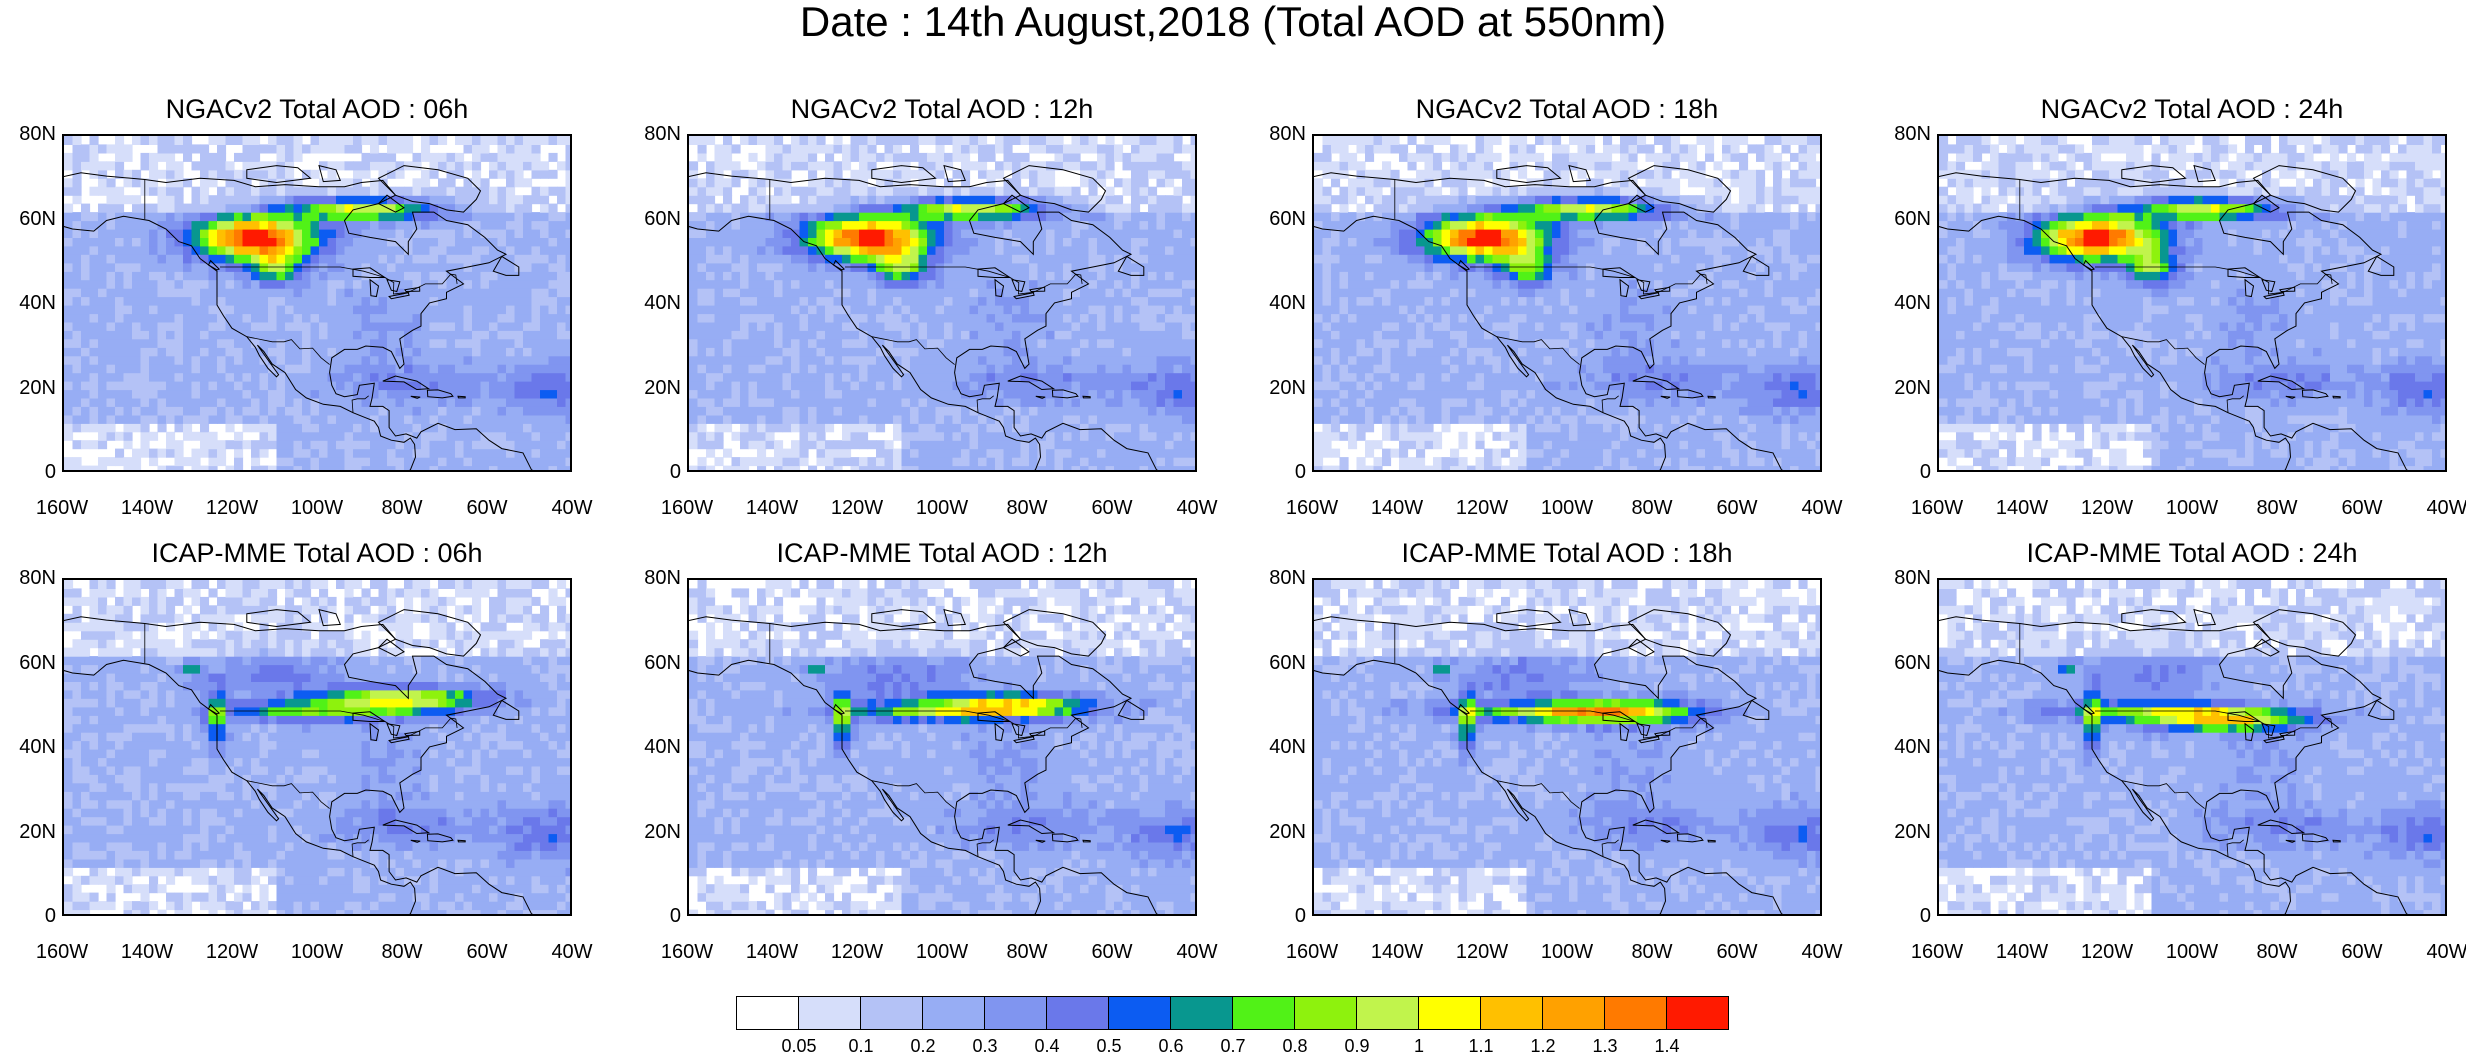  Describe the element at coordinates (1295, 1046) in the screenshot. I see `colorbar-label: 0.8` at that location.